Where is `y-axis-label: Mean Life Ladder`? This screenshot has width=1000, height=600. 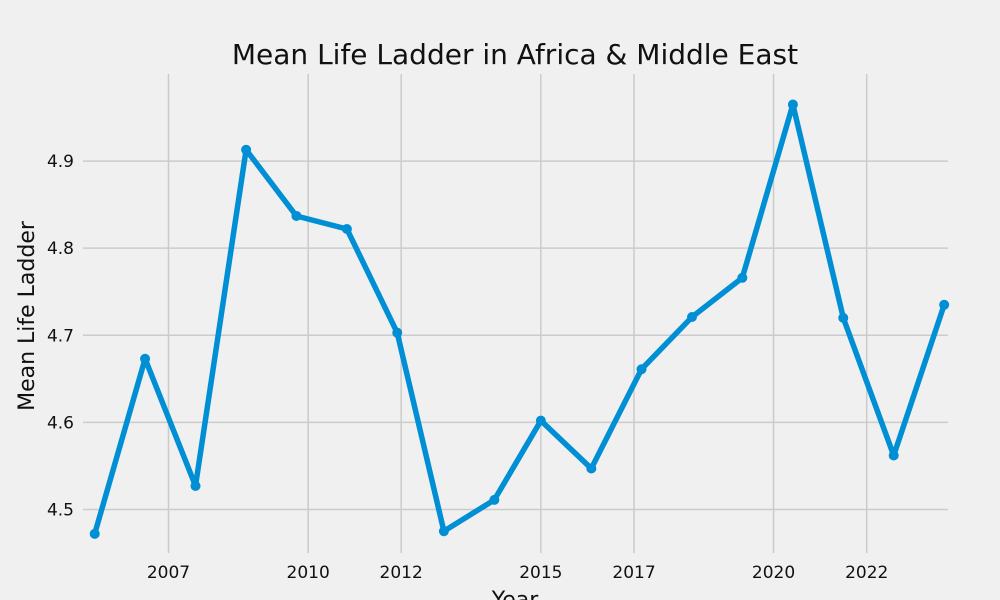 y-axis-label: Mean Life Ladder is located at coordinates (27, 315).